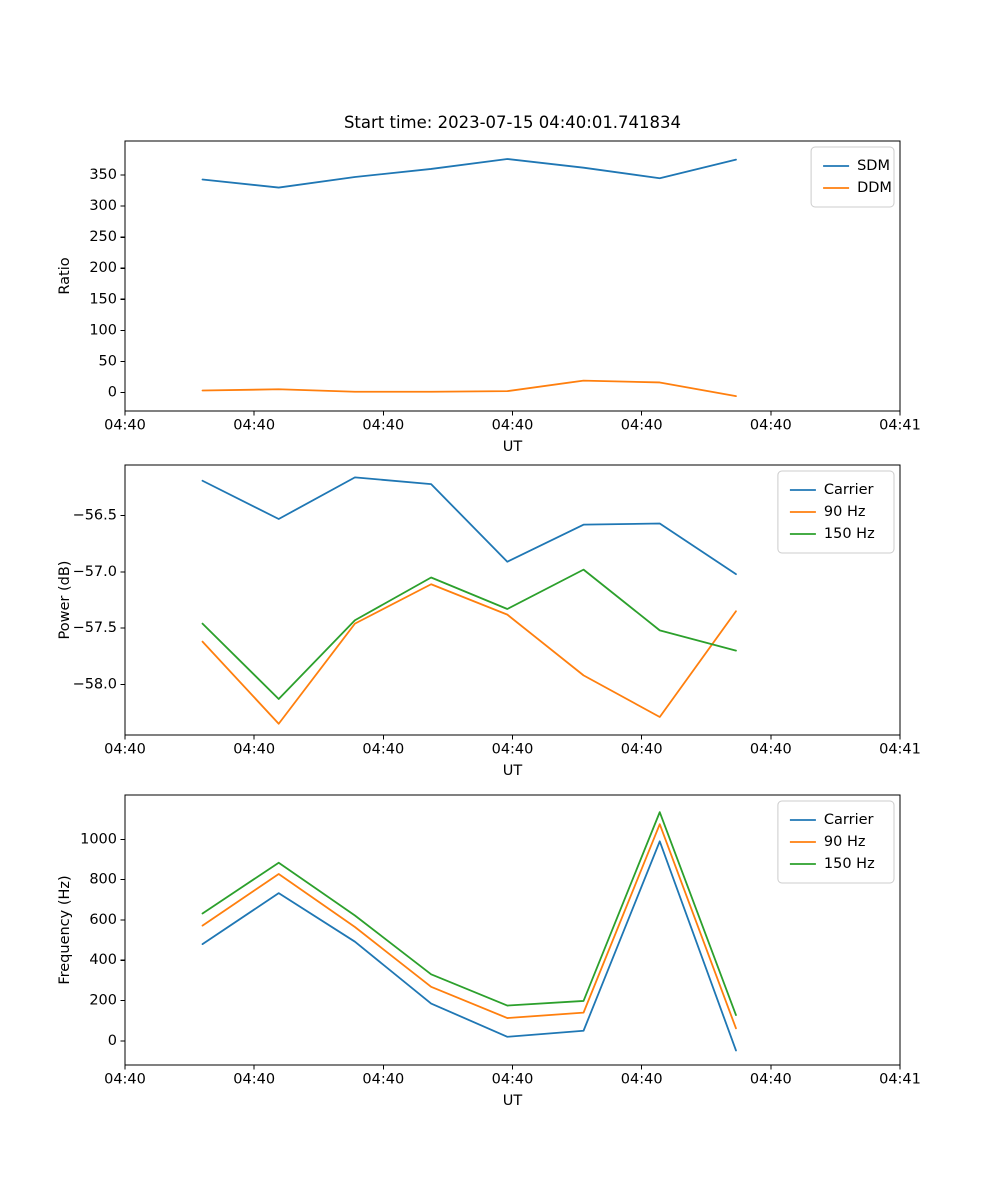  Describe the element at coordinates (103, 920) in the screenshot. I see `y-tick-label: 600` at that location.